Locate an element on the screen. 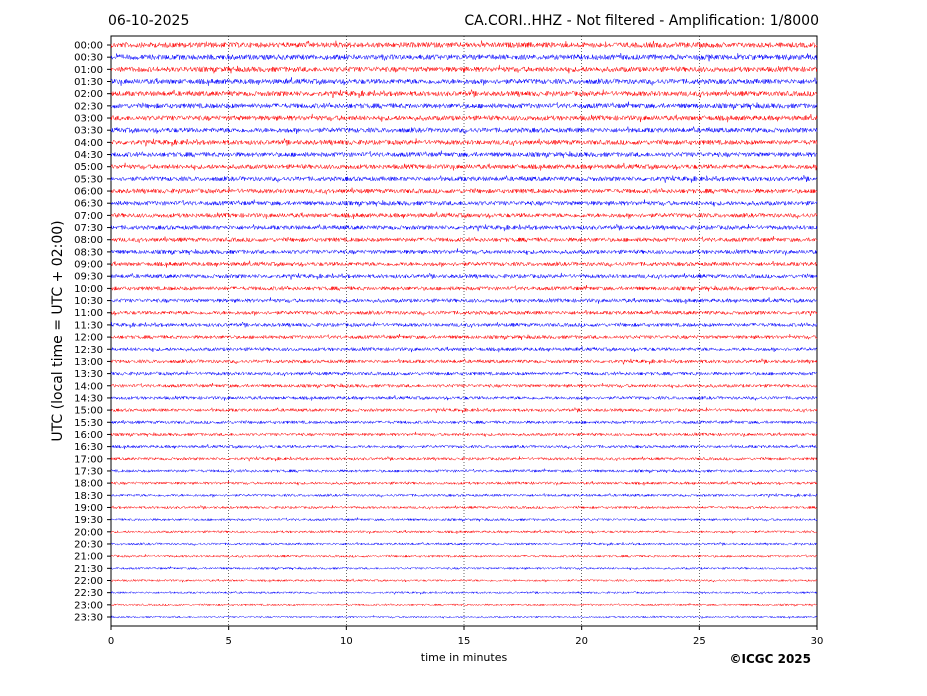  y-tick-label: 05:30 is located at coordinates (88, 179).